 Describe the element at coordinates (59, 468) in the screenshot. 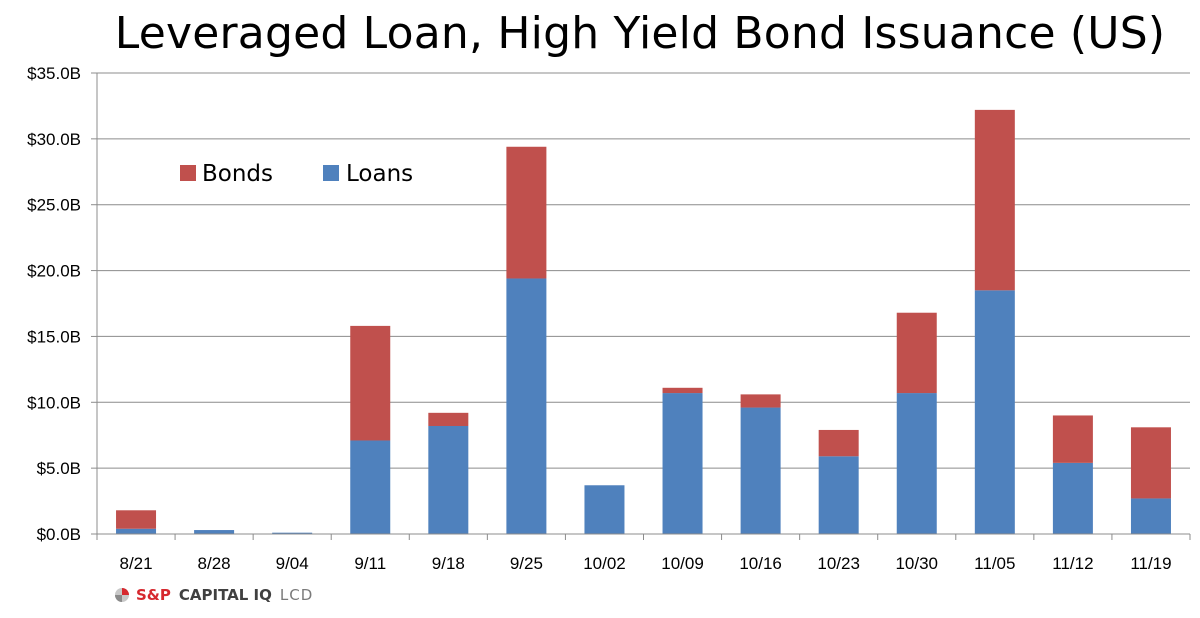

I see `y-tick-label: $5.0B` at that location.